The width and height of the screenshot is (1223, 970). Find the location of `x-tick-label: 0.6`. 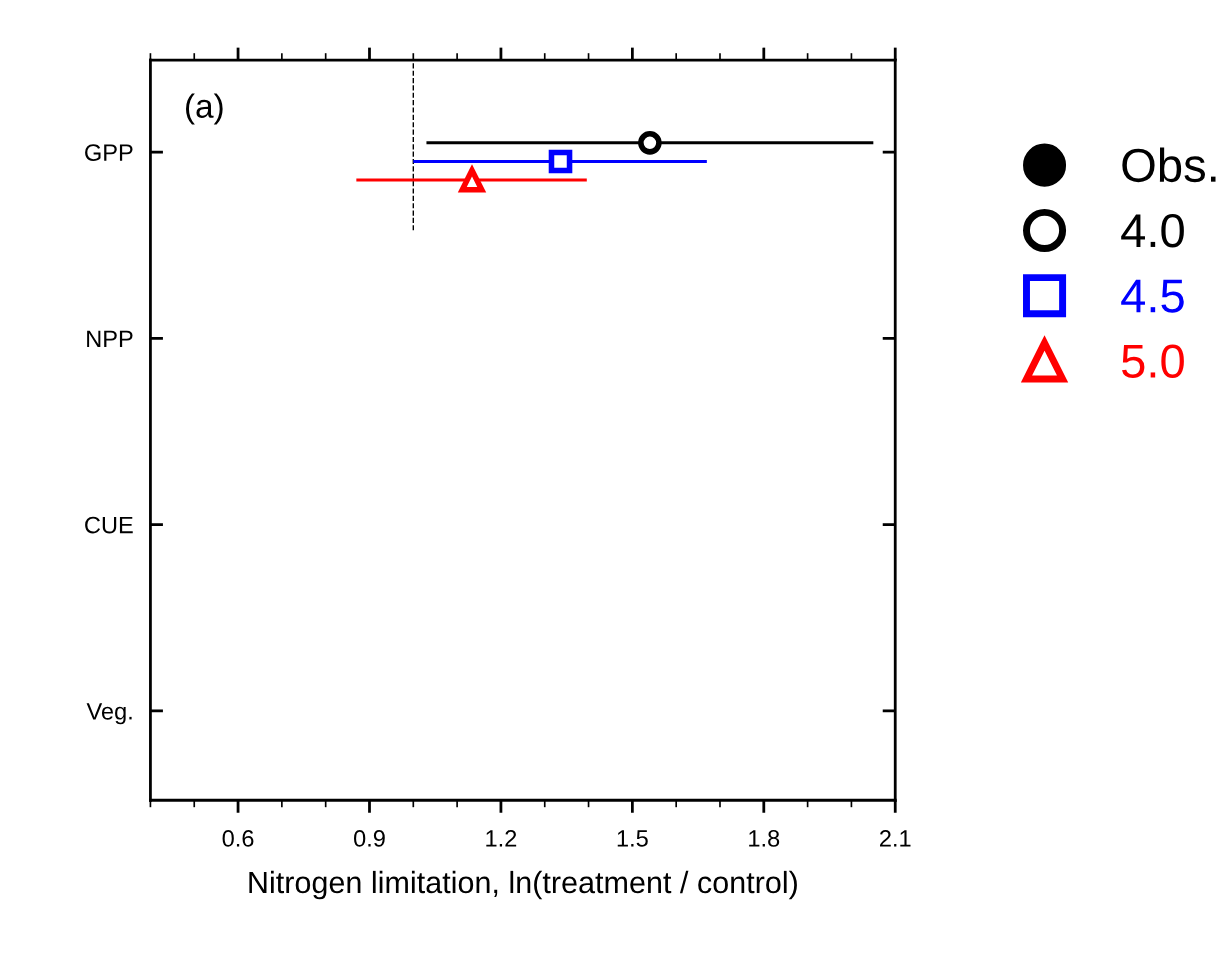

x-tick-label: 0.6 is located at coordinates (238, 838).